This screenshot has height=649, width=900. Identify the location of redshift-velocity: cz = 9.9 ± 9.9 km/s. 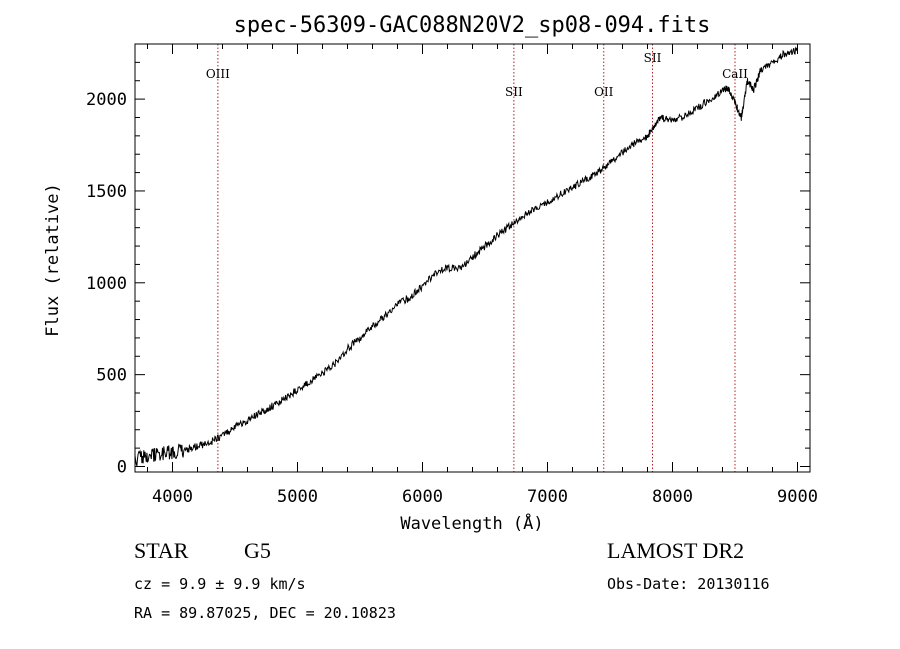
(220, 584).